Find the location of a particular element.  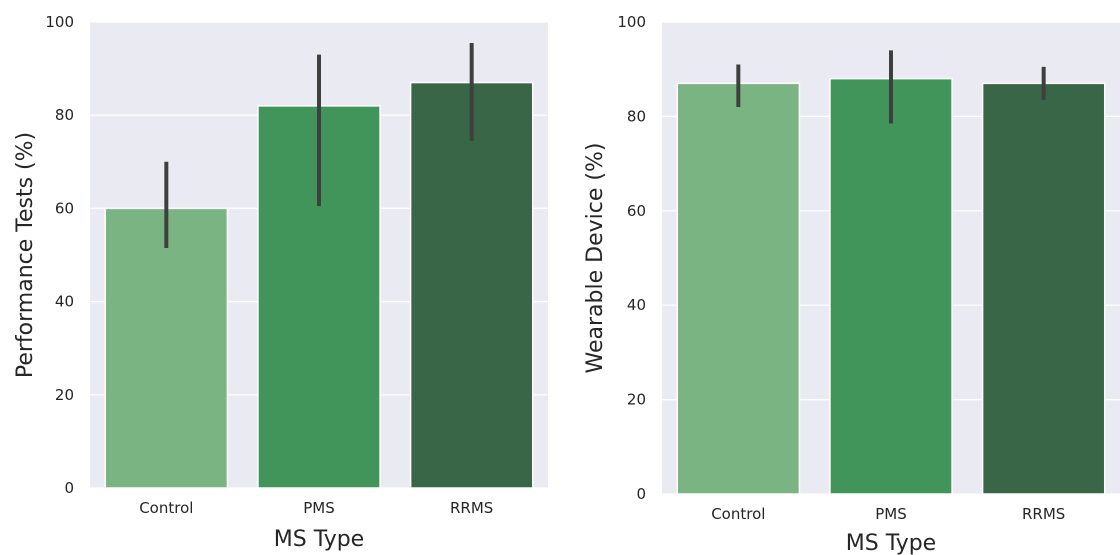

y-axis-label: Wearable Device (%) is located at coordinates (595, 258).